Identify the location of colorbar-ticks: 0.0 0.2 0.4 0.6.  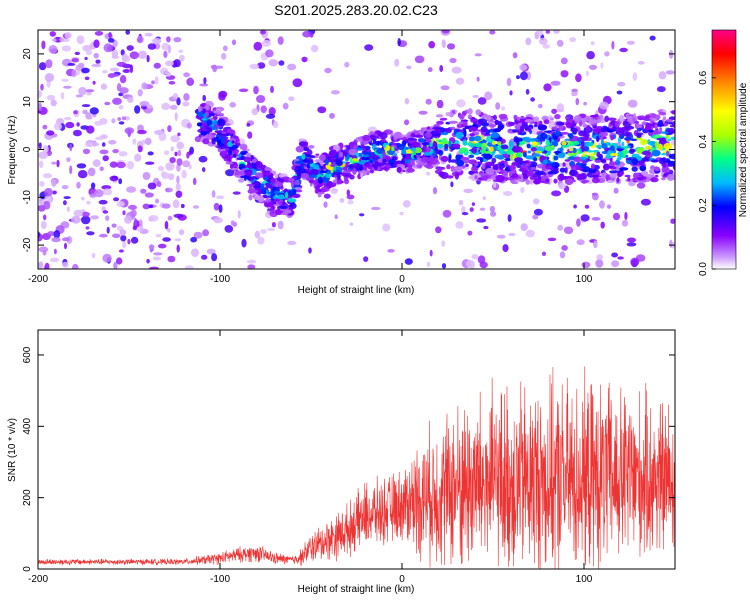
(707, 173).